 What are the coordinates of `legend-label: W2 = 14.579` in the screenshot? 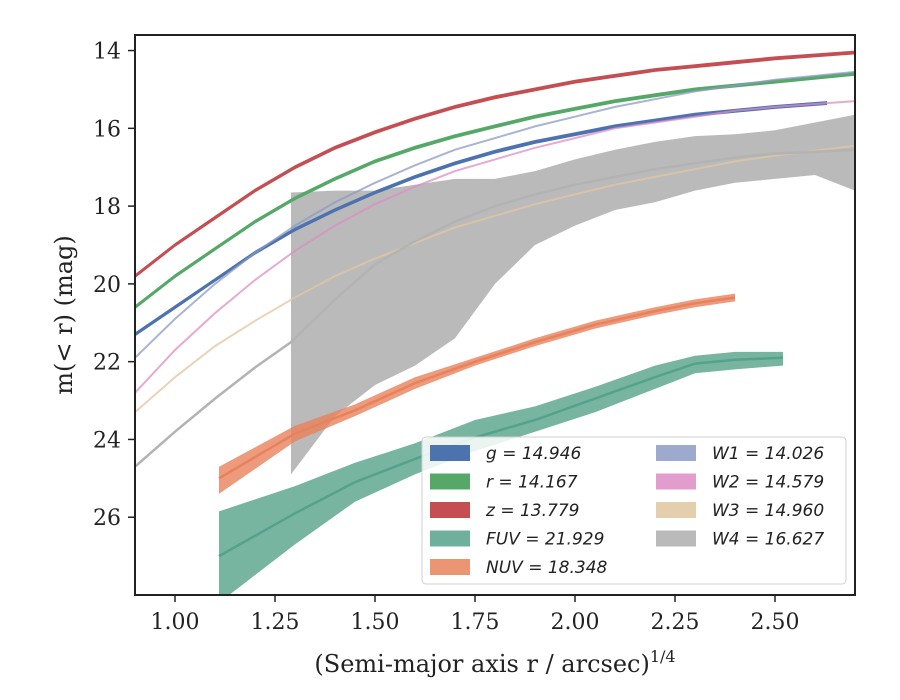 It's located at (768, 483).